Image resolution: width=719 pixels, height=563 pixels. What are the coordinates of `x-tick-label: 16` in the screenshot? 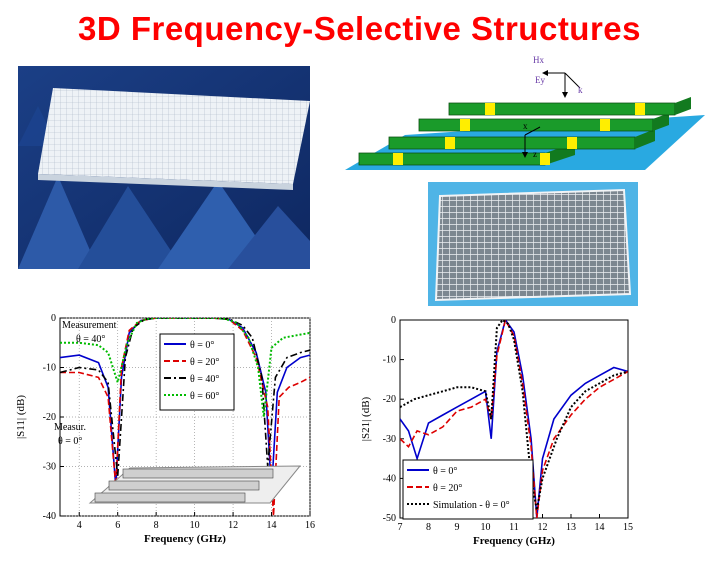 It's located at (310, 525).